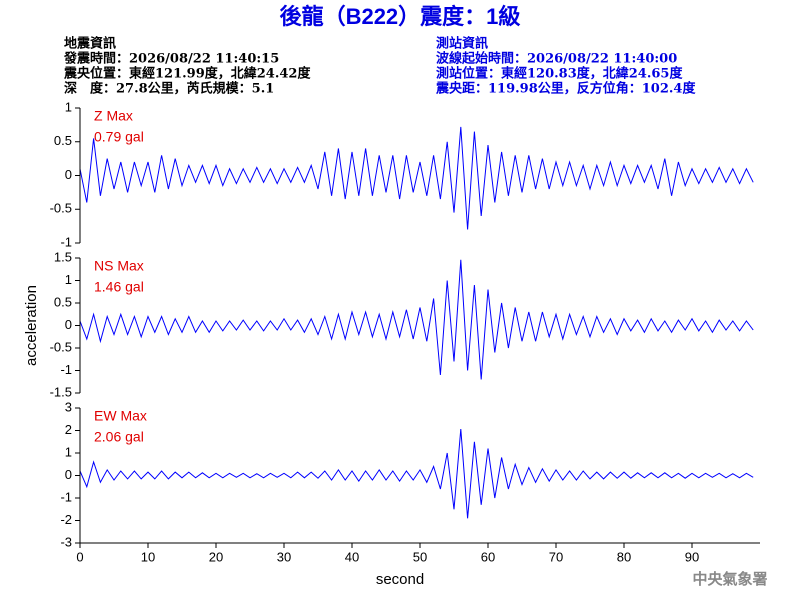  Describe the element at coordinates (400, 579) in the screenshot. I see `x-axis-label: second` at that location.